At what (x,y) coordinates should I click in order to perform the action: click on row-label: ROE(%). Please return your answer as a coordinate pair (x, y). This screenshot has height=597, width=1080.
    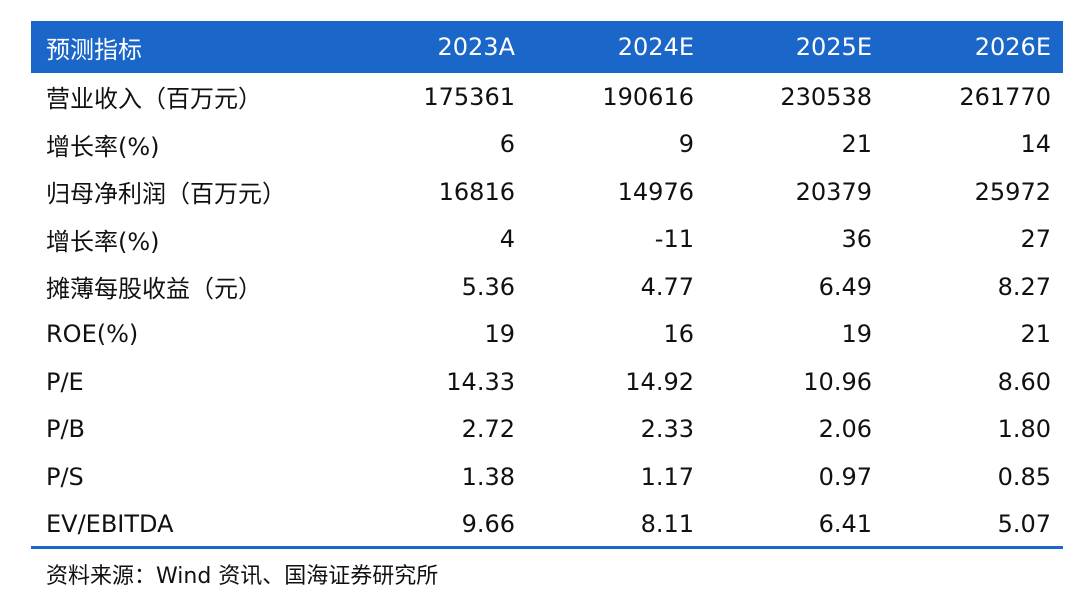
    Looking at the image, I should click on (92, 334).